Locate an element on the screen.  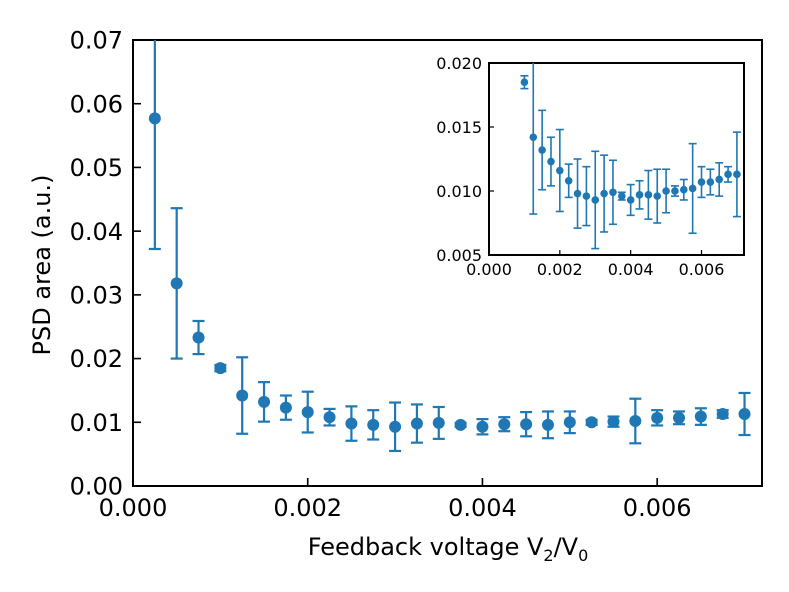
y-axis-label: PSD area (a.u.) is located at coordinates (42, 265).